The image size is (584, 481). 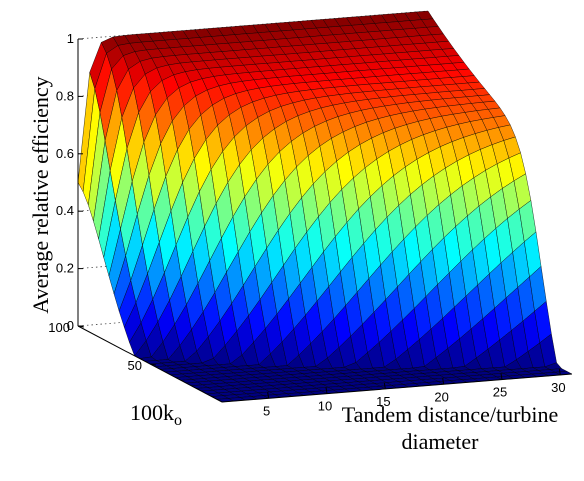 What do you see at coordinates (69, 182) in the screenshot?
I see `z-tick-labels: 0 0.2 0.4 0.6 0.8 1` at bounding box center [69, 182].